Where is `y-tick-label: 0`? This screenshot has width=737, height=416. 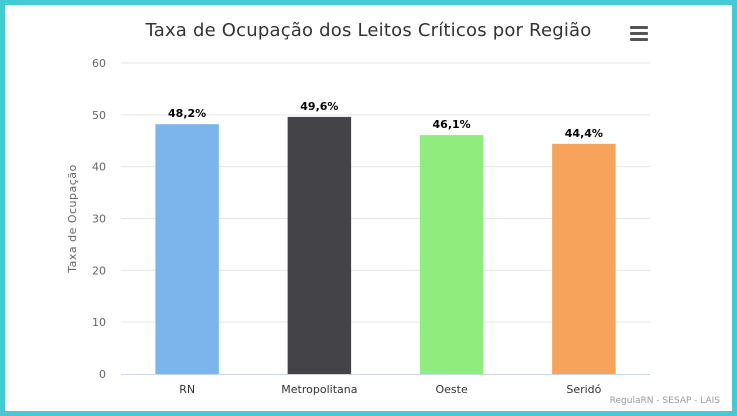
y-tick-label: 0 is located at coordinates (102, 374).